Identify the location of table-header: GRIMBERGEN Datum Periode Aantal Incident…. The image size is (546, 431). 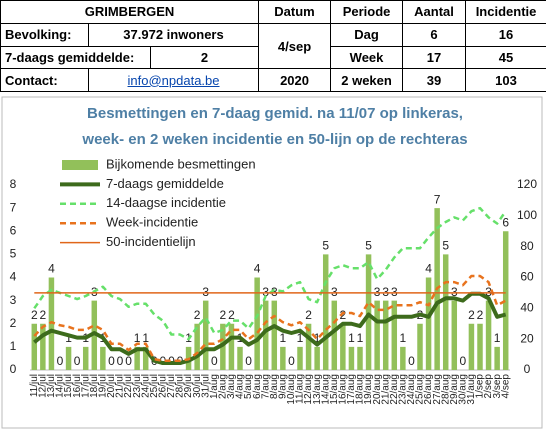
(273, 12).